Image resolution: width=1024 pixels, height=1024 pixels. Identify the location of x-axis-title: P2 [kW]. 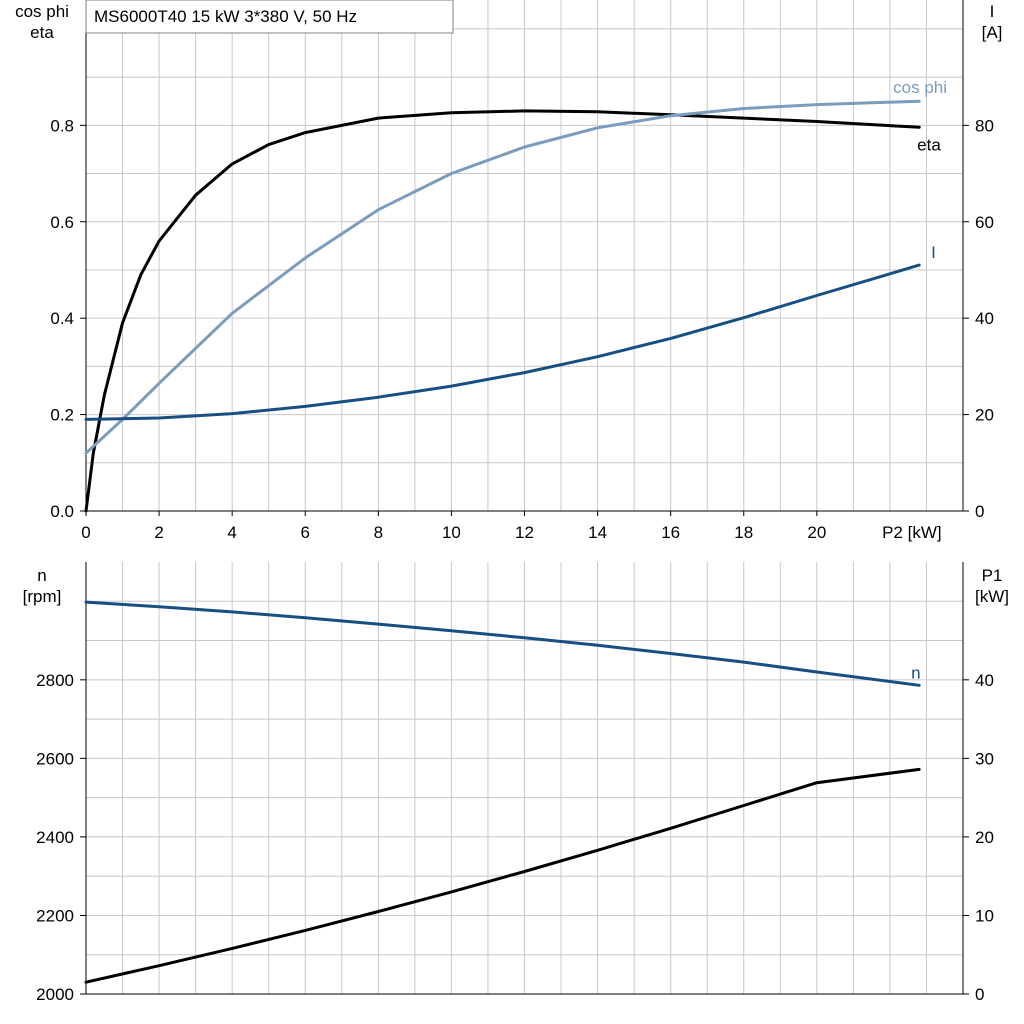
(912, 532).